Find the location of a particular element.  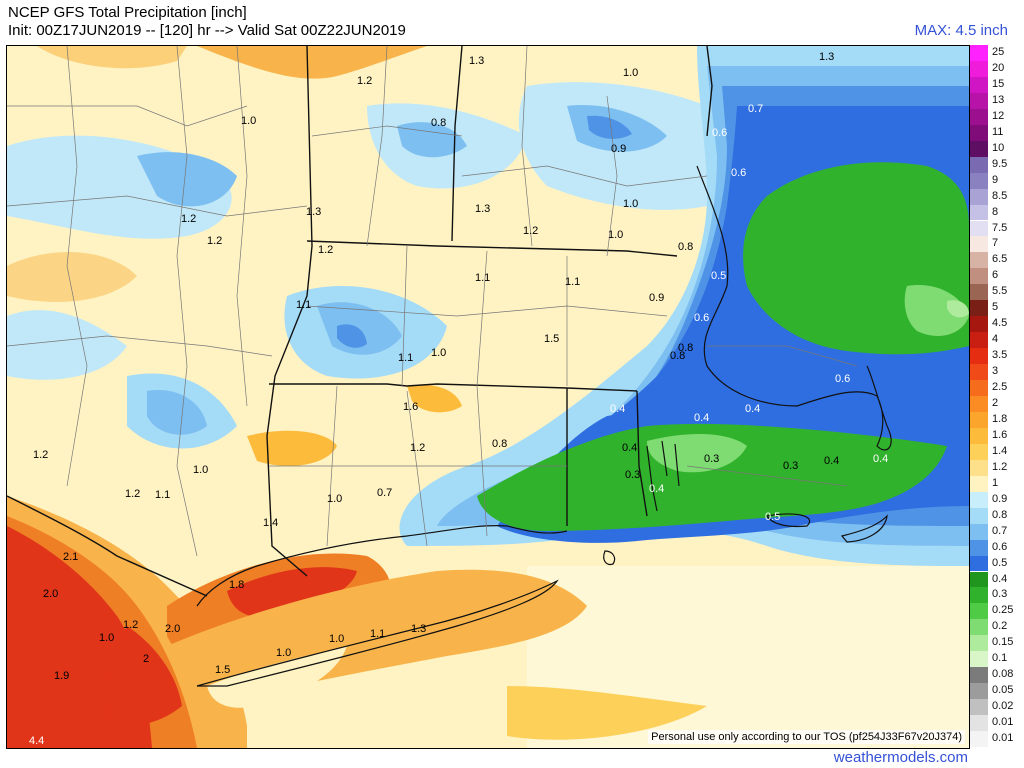

colorbar-step: 3.5 is located at coordinates (997, 356).